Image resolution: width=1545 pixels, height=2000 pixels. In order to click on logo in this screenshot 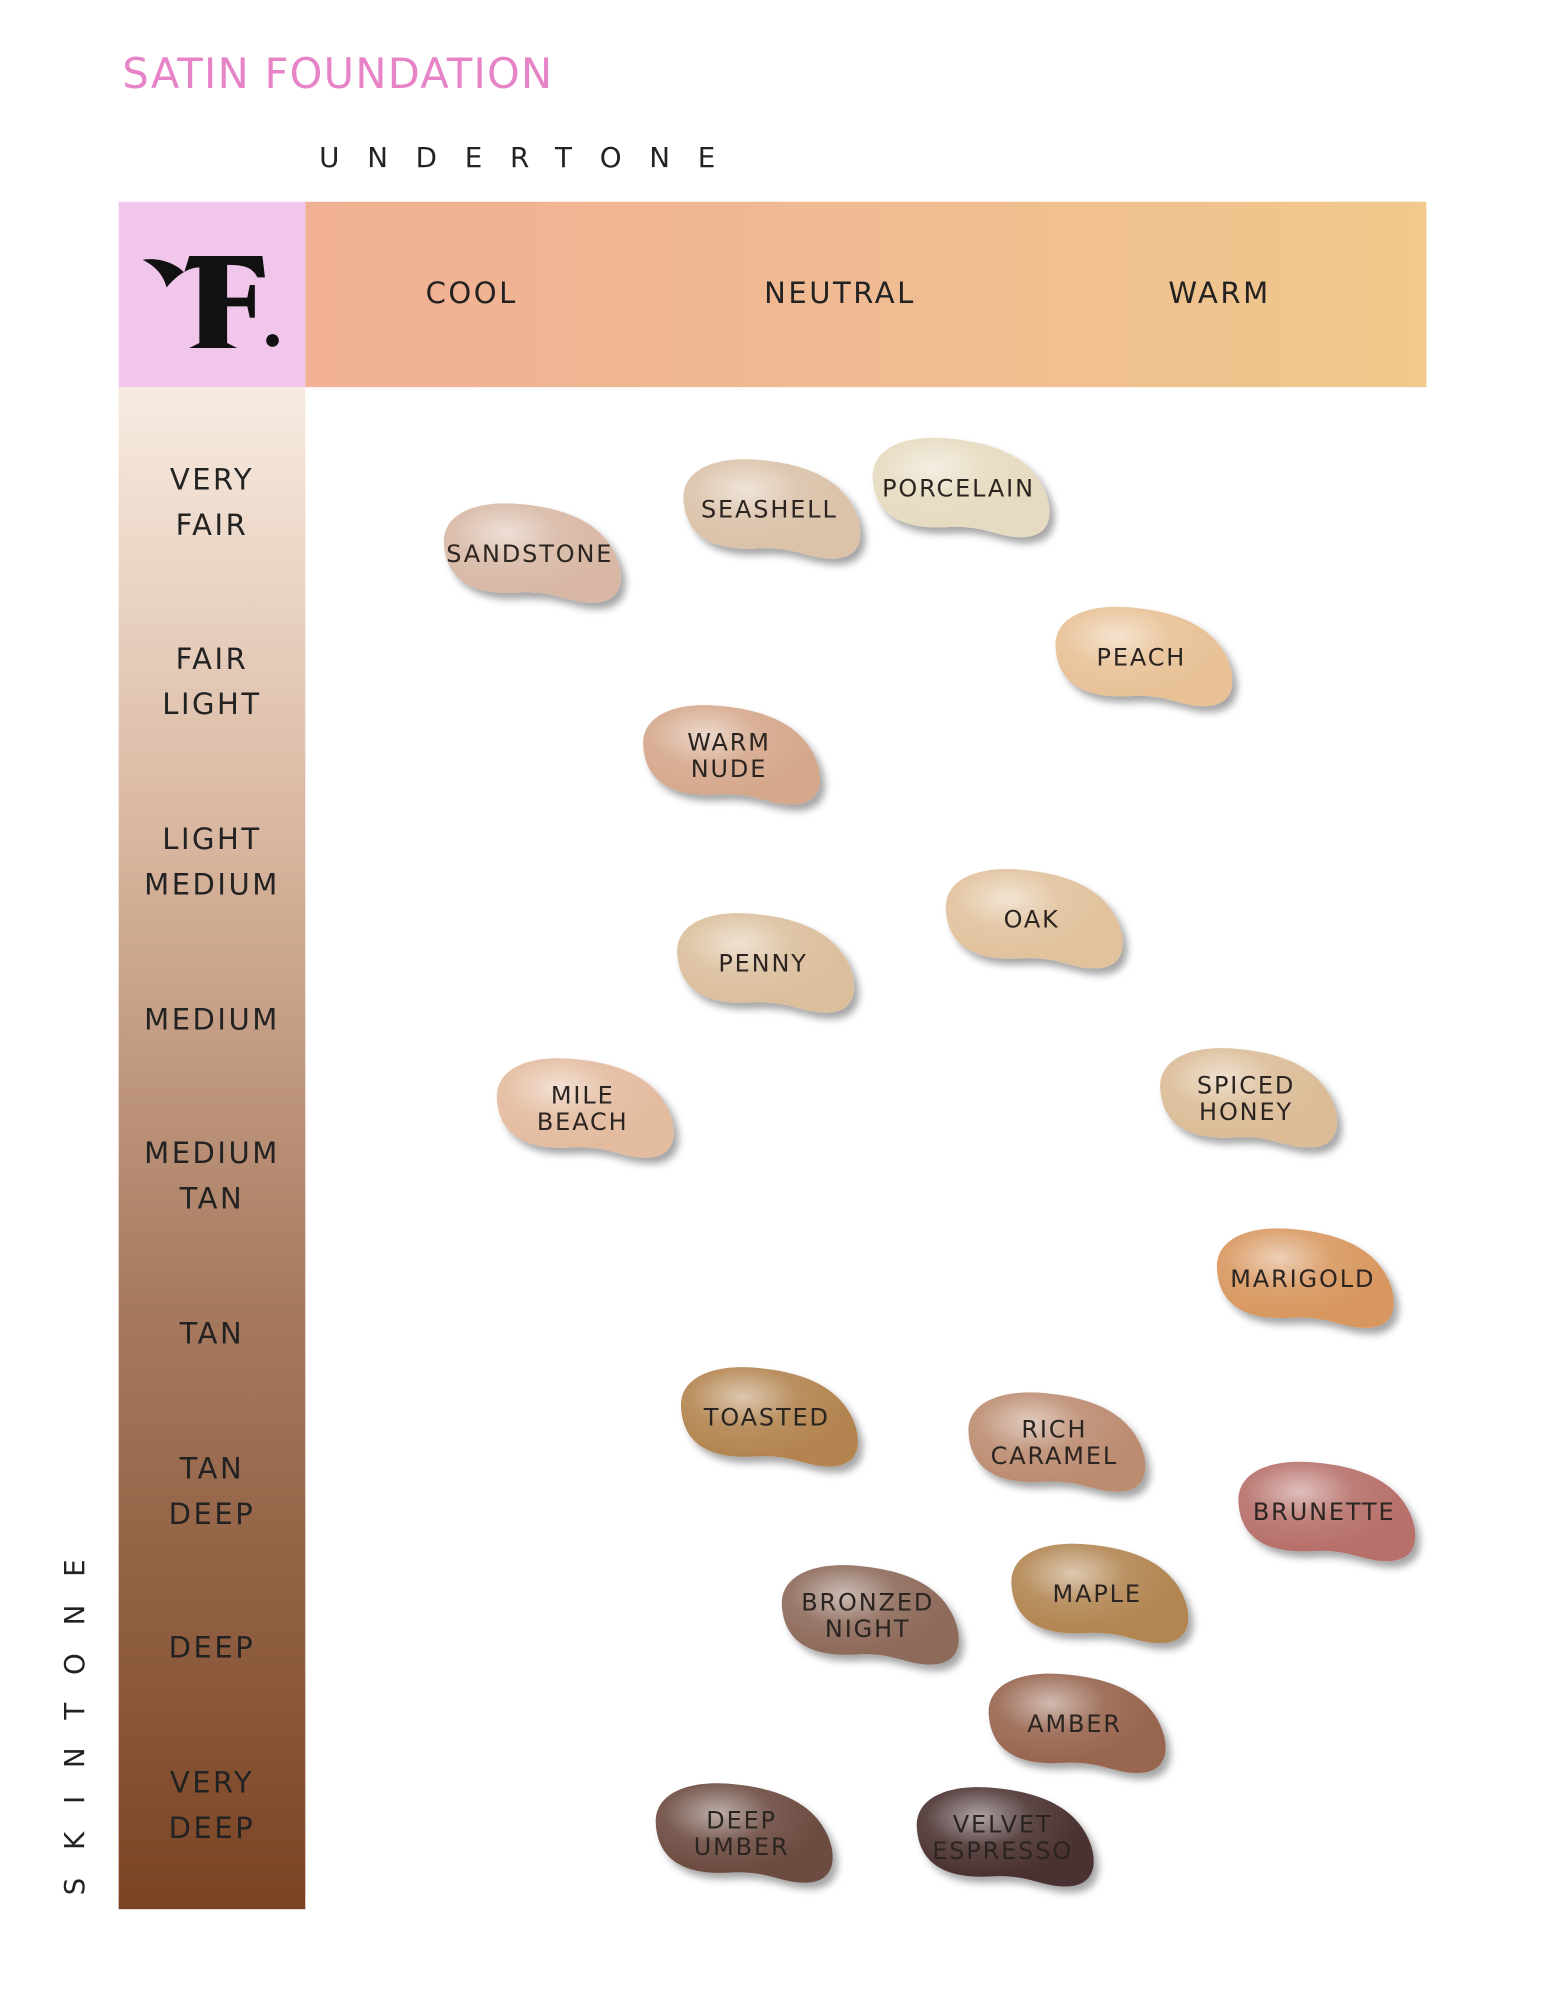, I will do `click(210, 302)`.